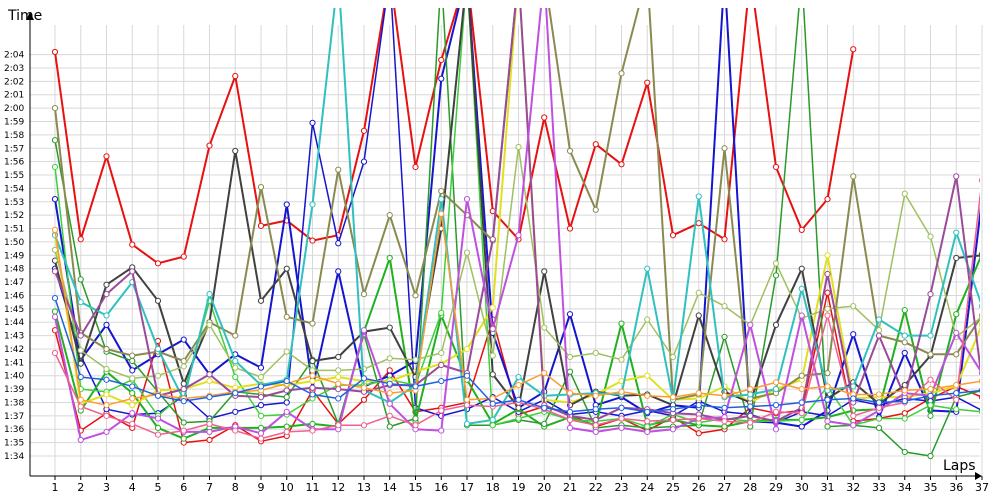 Image resolution: width=1000 pixels, height=500 pixels. I want to click on x-tick-label: 16, so click(441, 487).